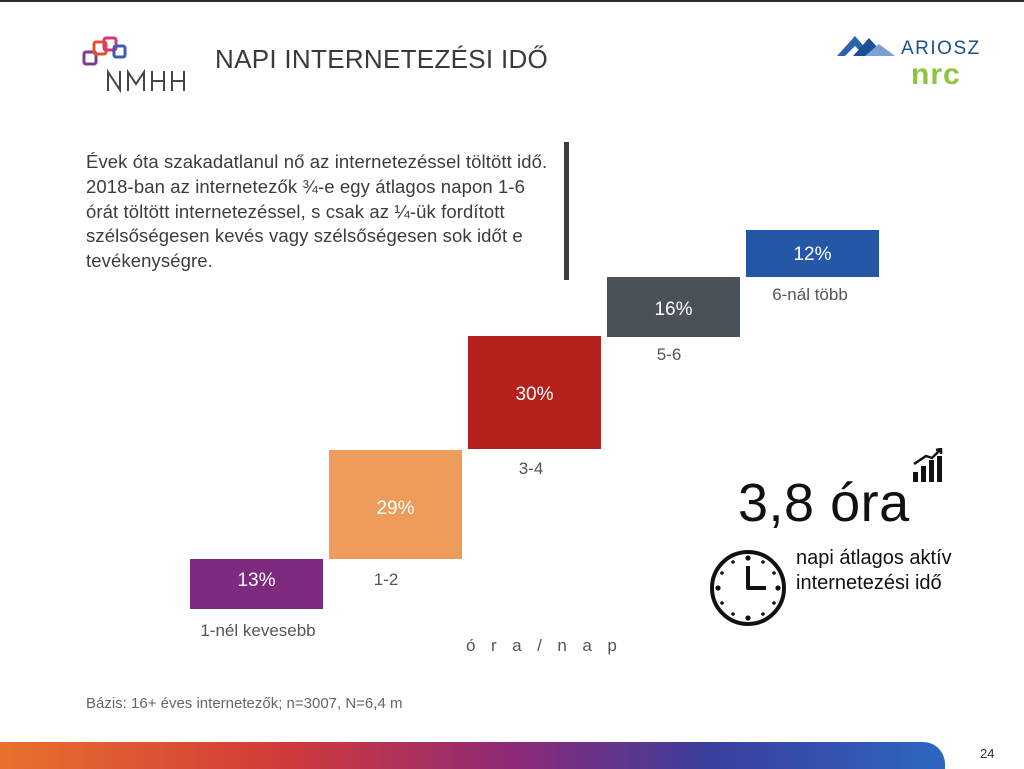 This screenshot has height=769, width=1024. Describe the element at coordinates (544, 645) in the screenshot. I see `x-axis-label: ó r a / n a p` at that location.